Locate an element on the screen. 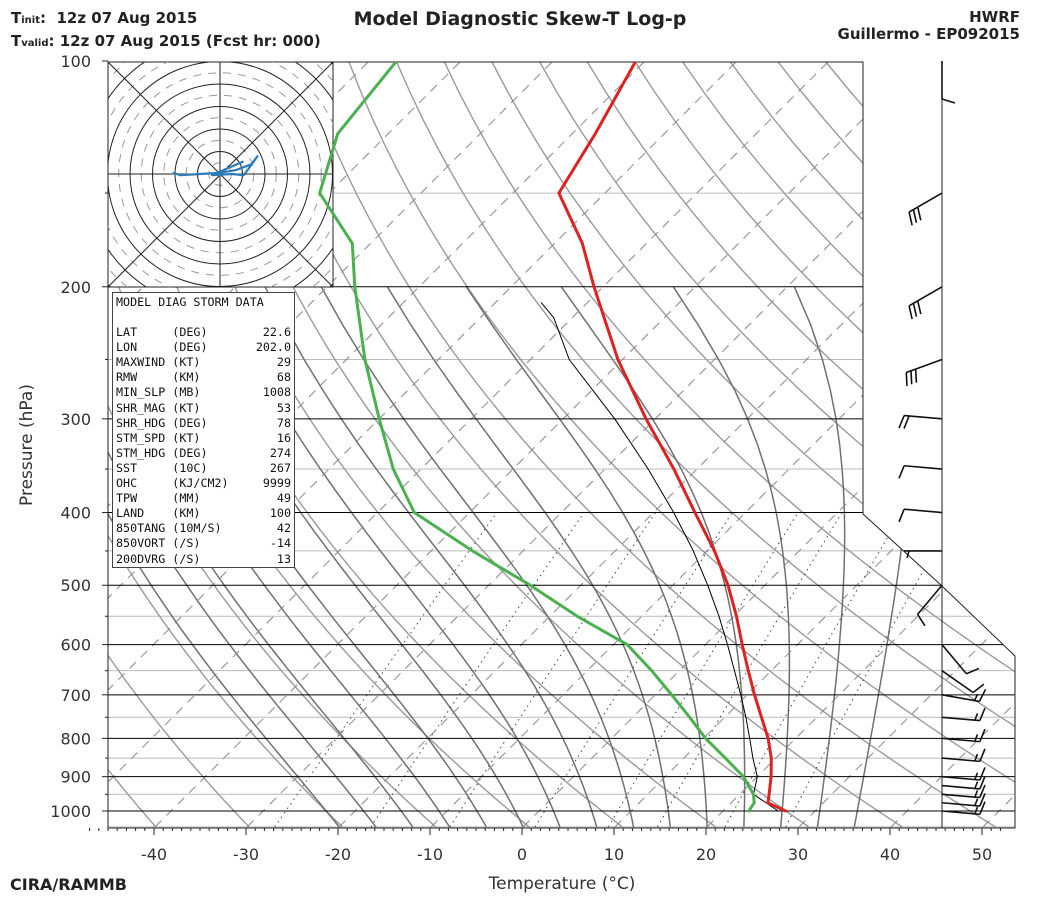  storm-data-value: 53 is located at coordinates (283, 407).